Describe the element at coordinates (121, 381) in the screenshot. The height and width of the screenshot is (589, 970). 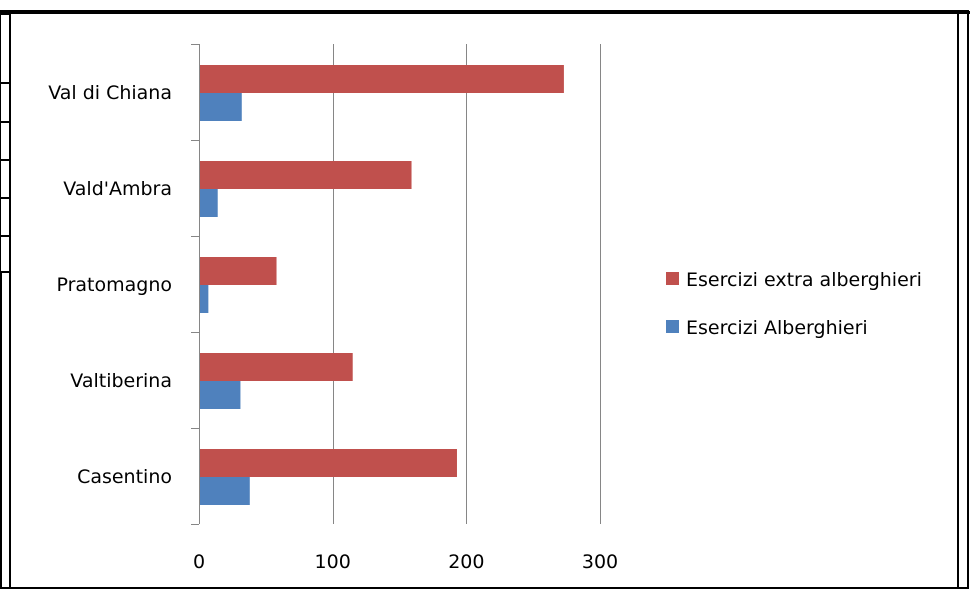
I see `category-label: Valtiberina` at that location.